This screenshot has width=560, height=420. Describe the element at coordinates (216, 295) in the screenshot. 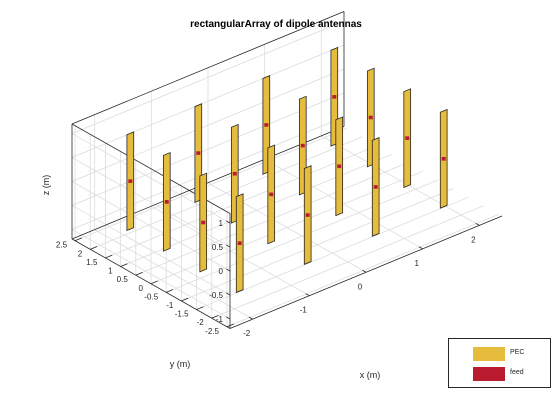

I see `z-tick-label: -0.5` at that location.